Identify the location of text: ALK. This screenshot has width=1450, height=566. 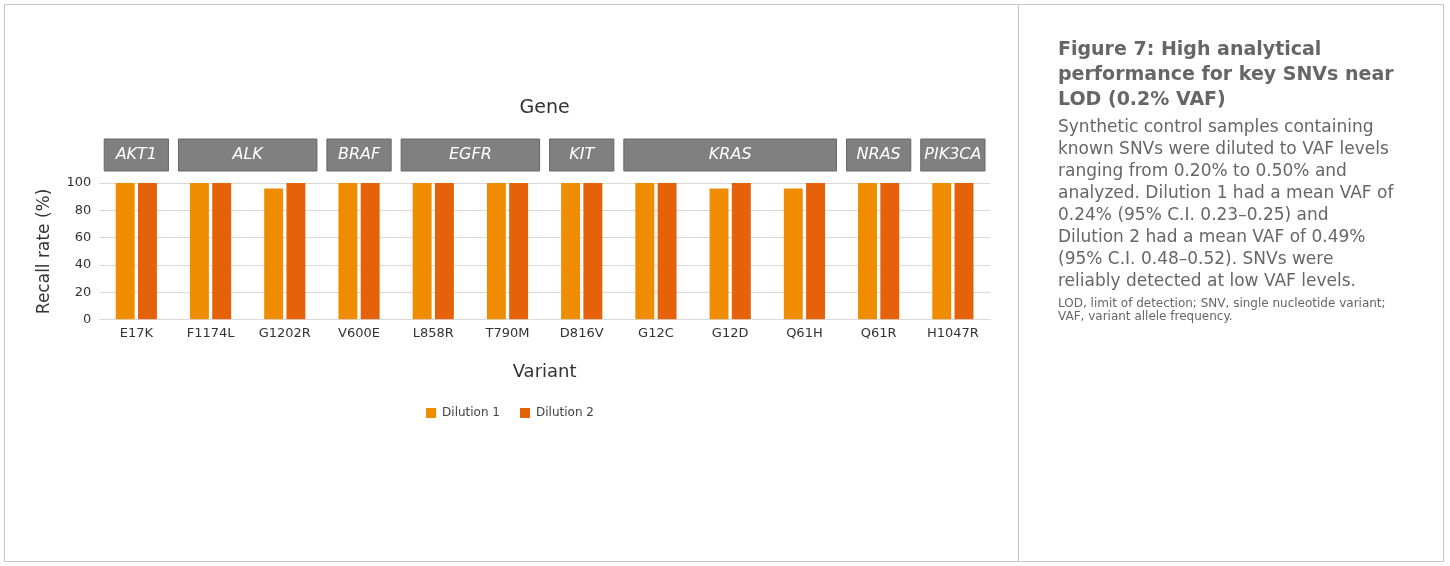
(248, 154).